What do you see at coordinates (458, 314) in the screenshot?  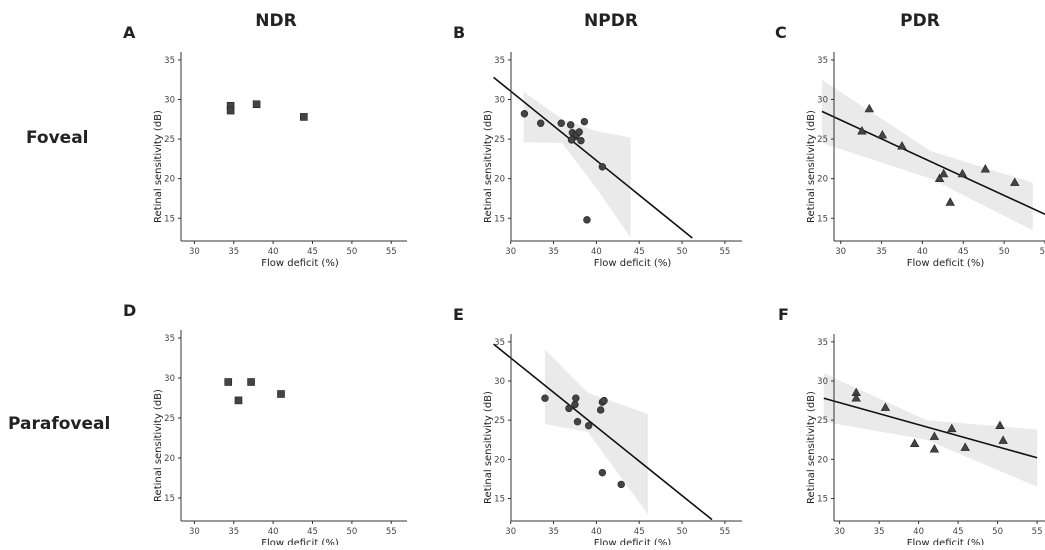 I see `panel-letter: E` at bounding box center [458, 314].